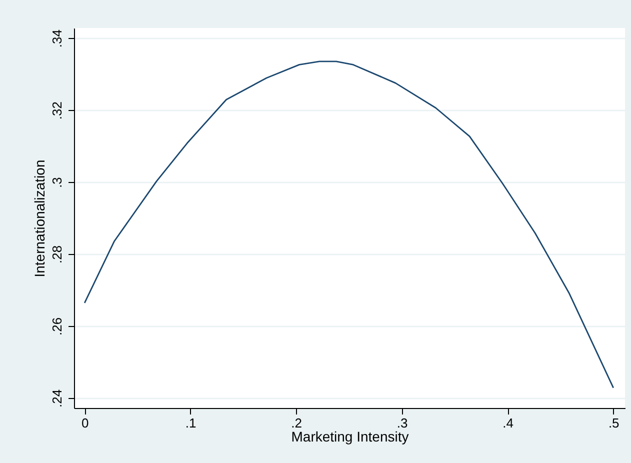  What do you see at coordinates (40, 219) in the screenshot?
I see `y-axis-title: Internationalization` at bounding box center [40, 219].